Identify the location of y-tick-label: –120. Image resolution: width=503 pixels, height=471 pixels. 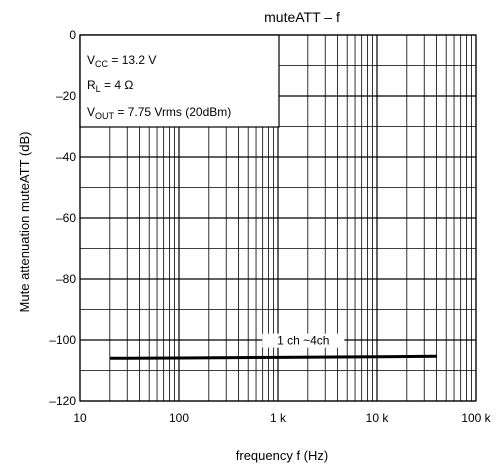
(62, 401).